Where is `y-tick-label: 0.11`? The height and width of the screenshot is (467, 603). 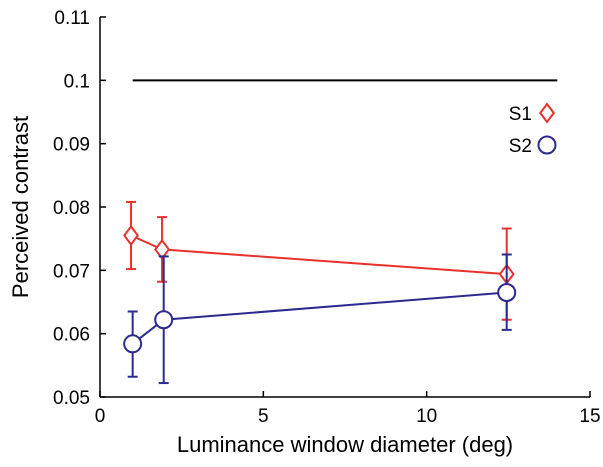 y-tick-label: 0.11 is located at coordinates (72, 18).